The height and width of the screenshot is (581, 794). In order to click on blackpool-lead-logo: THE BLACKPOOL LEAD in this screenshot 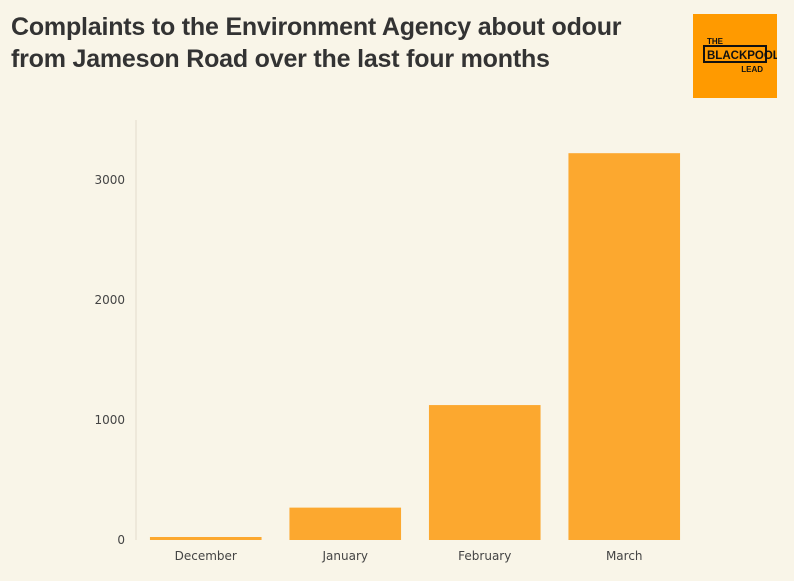, I will do `click(735, 56)`.